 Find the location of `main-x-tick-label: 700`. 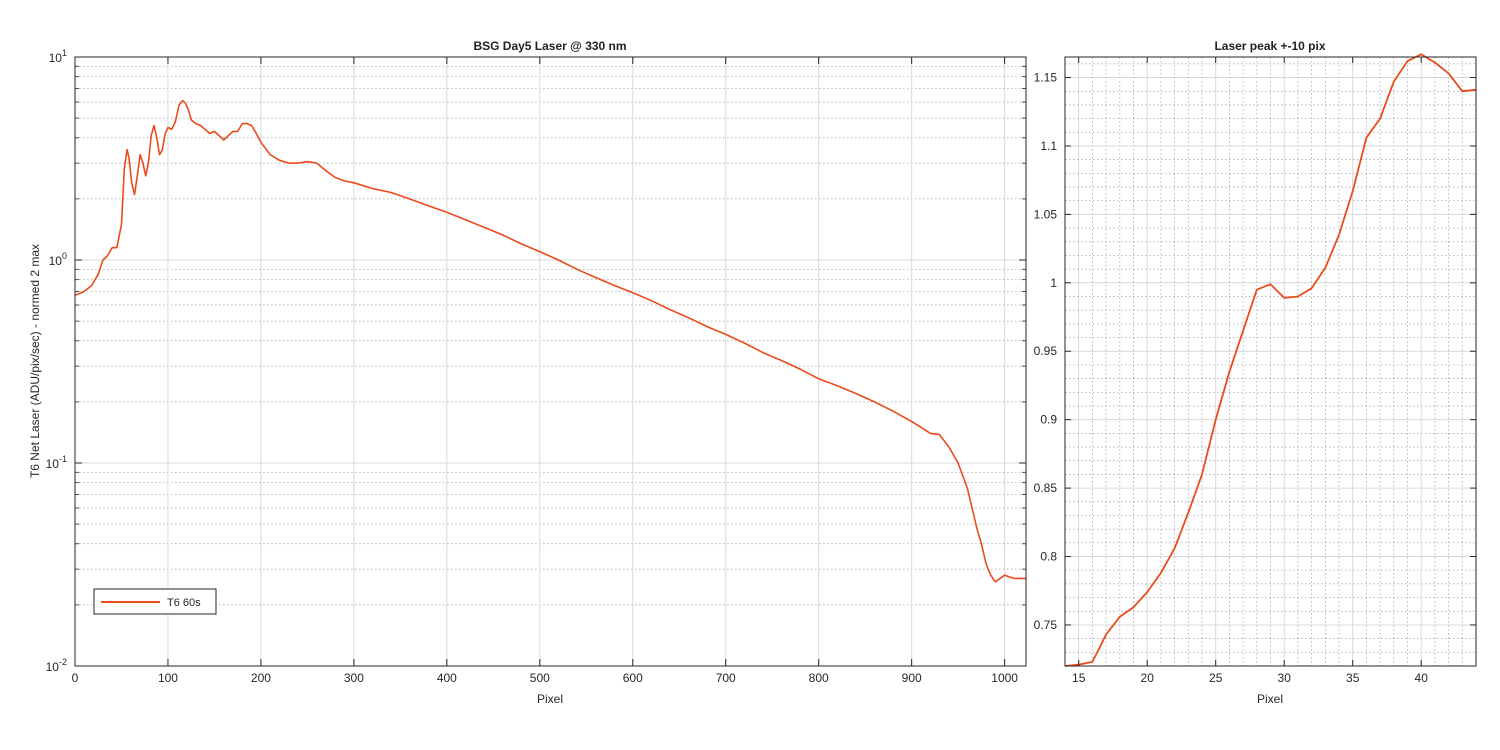

main-x-tick-label: 700 is located at coordinates (726, 678).